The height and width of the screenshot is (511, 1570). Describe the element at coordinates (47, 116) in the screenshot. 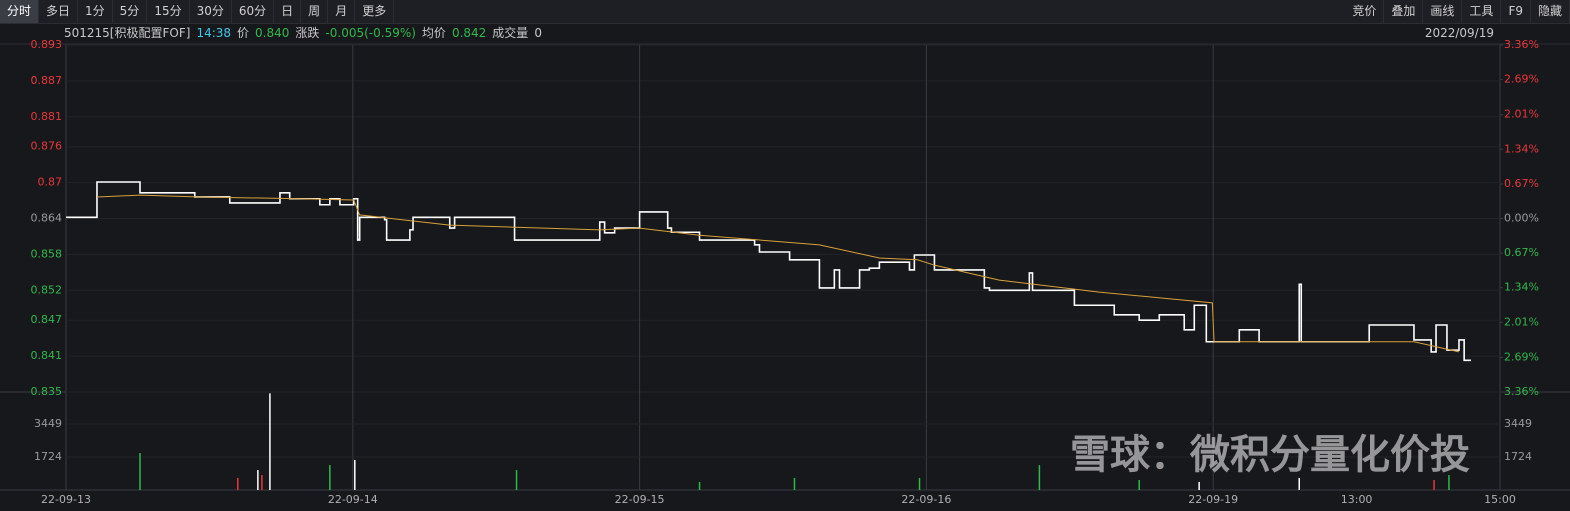

I see `y-tick-label: 0.881` at that location.